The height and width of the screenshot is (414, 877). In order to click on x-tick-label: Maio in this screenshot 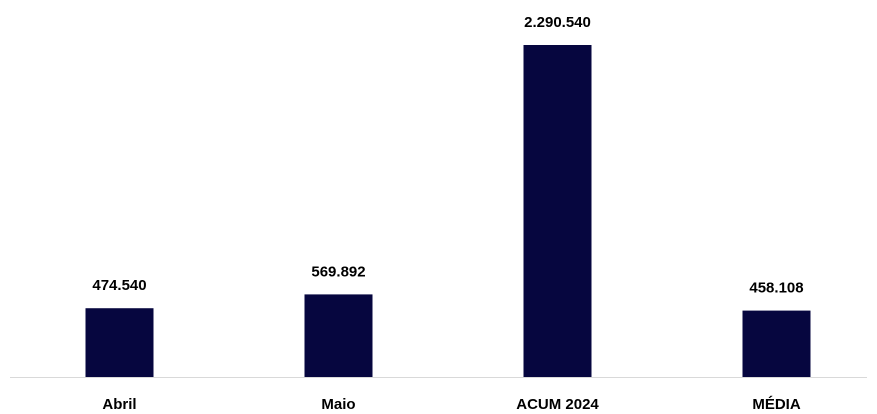, I will do `click(338, 404)`.